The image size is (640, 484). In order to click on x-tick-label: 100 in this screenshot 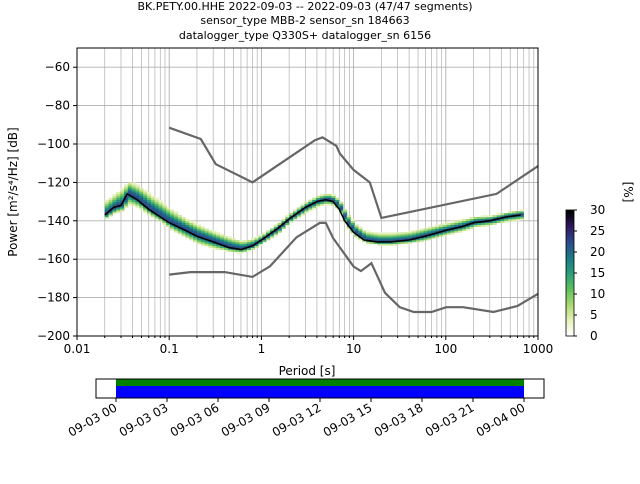, I will do `click(445, 349)`.